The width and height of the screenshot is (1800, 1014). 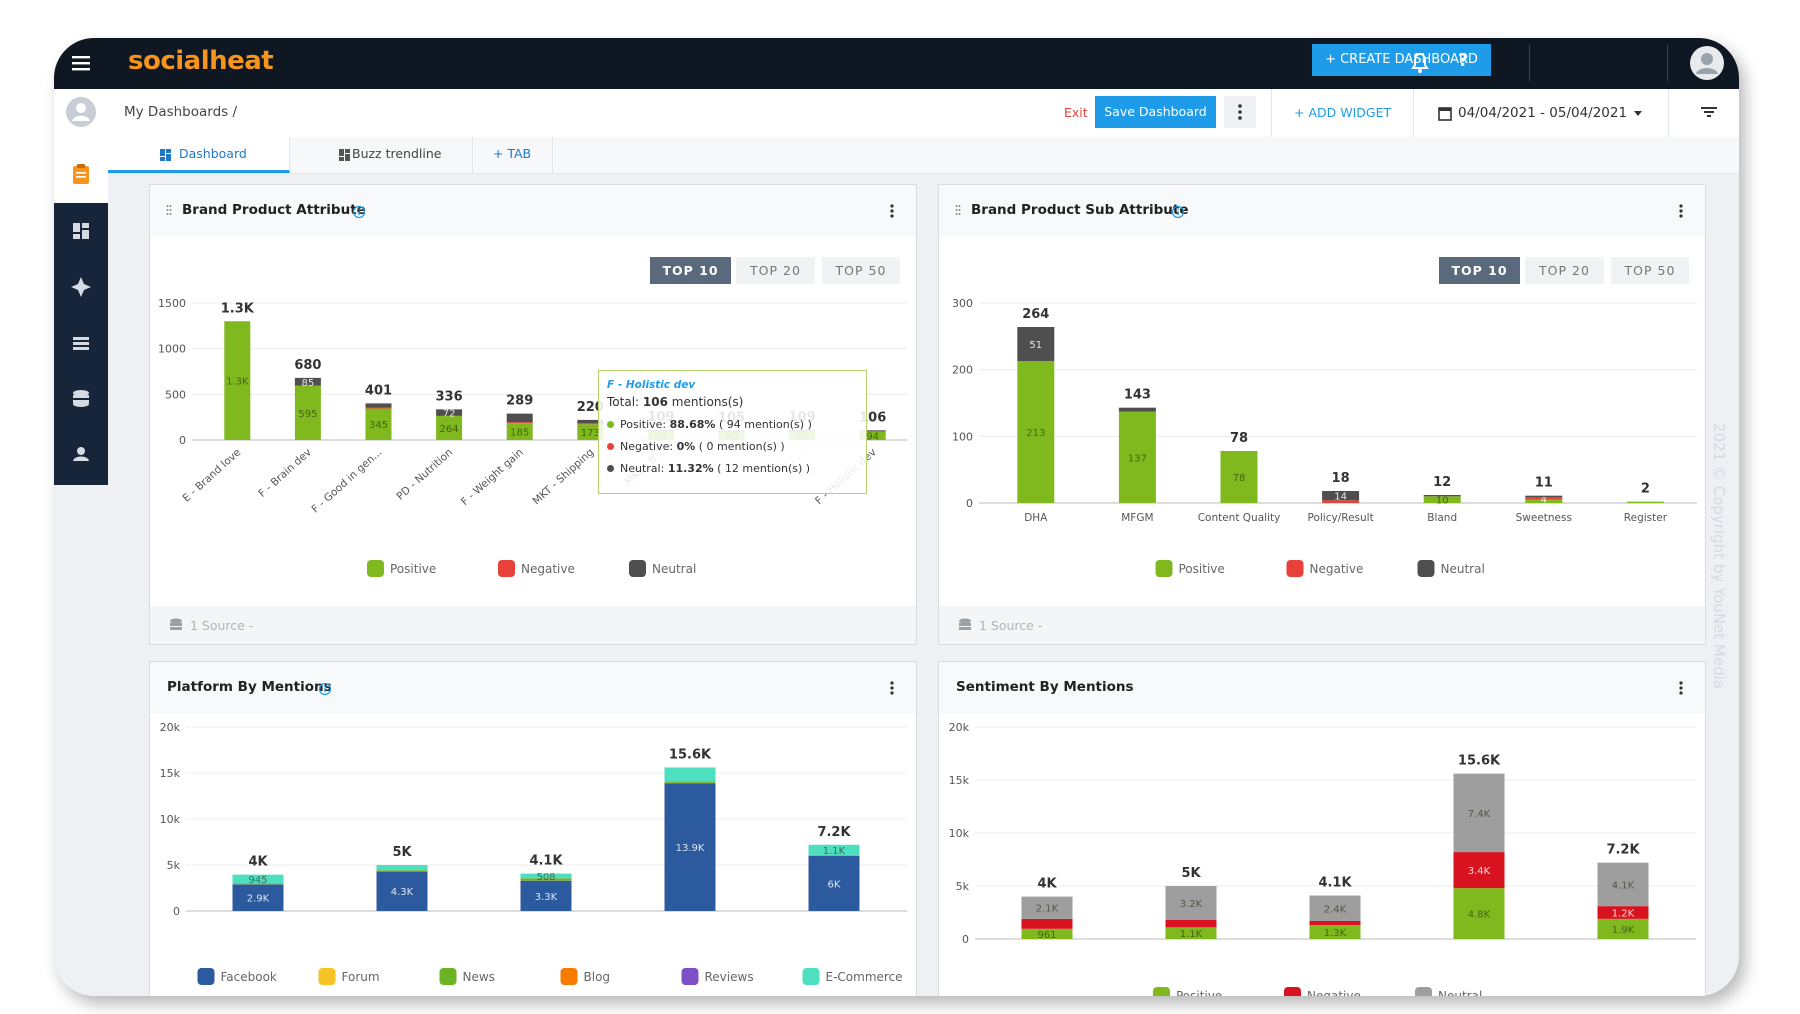 What do you see at coordinates (211, 475) in the screenshot?
I see `x-tick-label: E - Brand love` at bounding box center [211, 475].